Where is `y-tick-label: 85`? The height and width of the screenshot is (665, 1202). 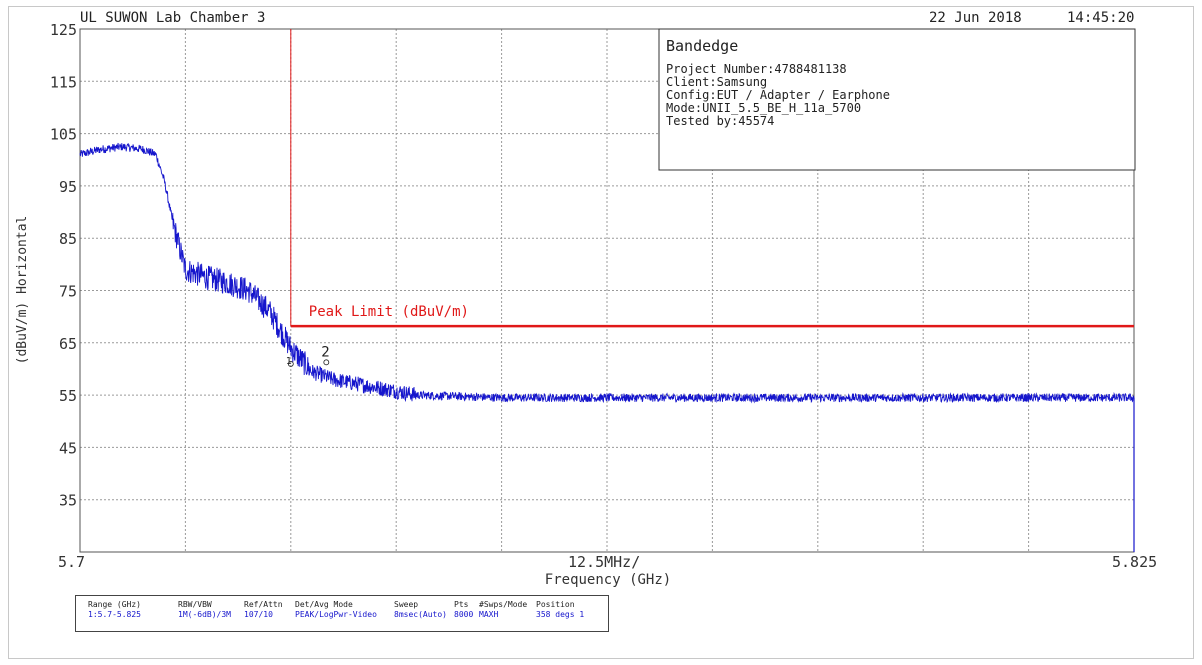 y-tick-label: 85 is located at coordinates (68, 239).